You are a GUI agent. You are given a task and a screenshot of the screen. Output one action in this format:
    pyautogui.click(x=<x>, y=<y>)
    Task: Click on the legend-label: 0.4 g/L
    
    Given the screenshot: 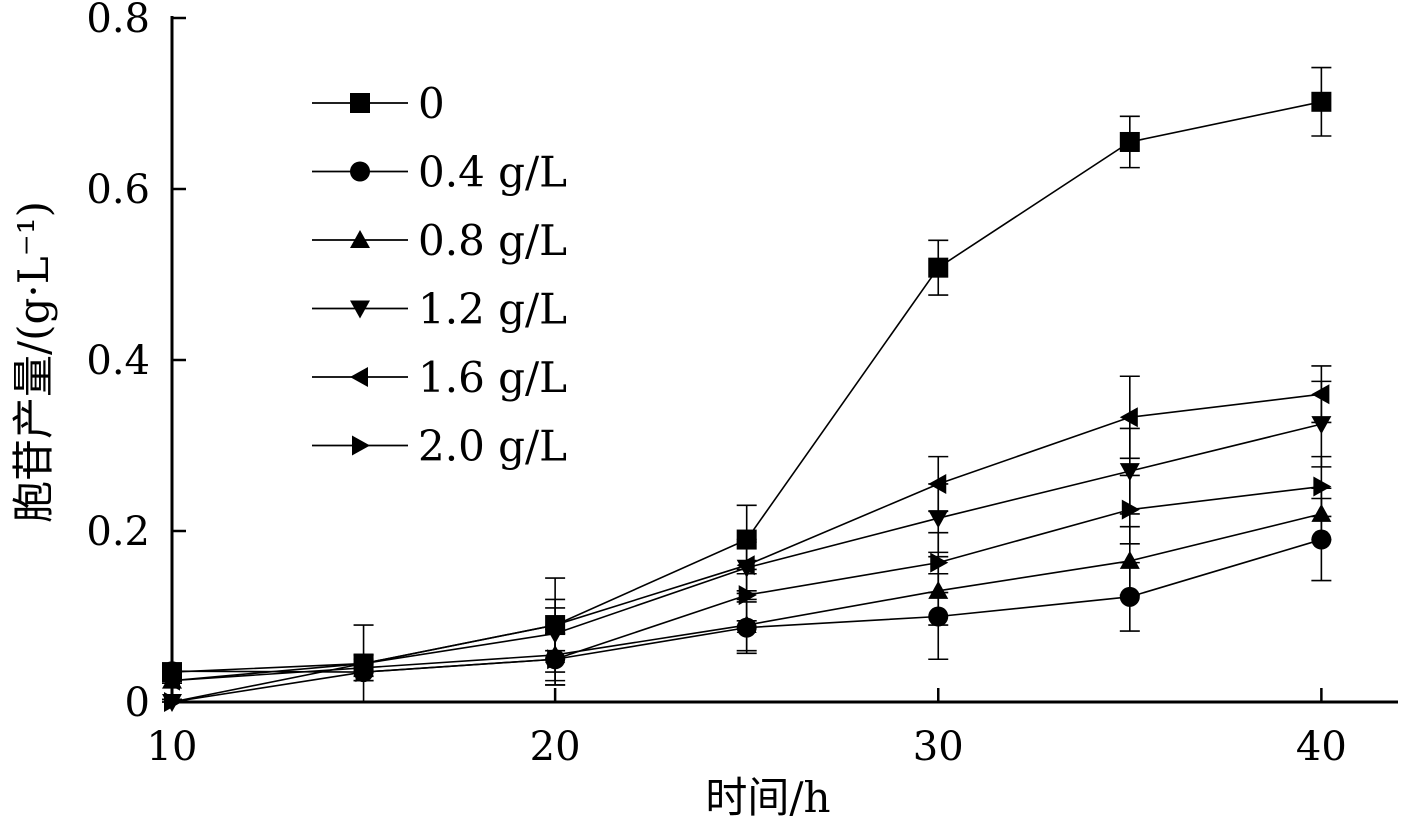 What is the action you would take?
    pyautogui.click(x=492, y=172)
    